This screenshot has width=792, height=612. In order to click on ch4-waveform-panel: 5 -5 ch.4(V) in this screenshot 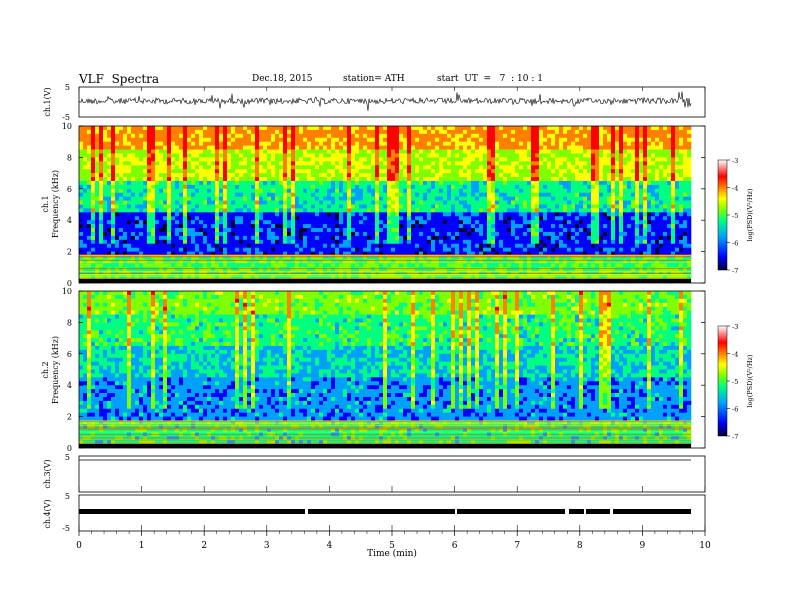, I will do `click(374, 512)`.